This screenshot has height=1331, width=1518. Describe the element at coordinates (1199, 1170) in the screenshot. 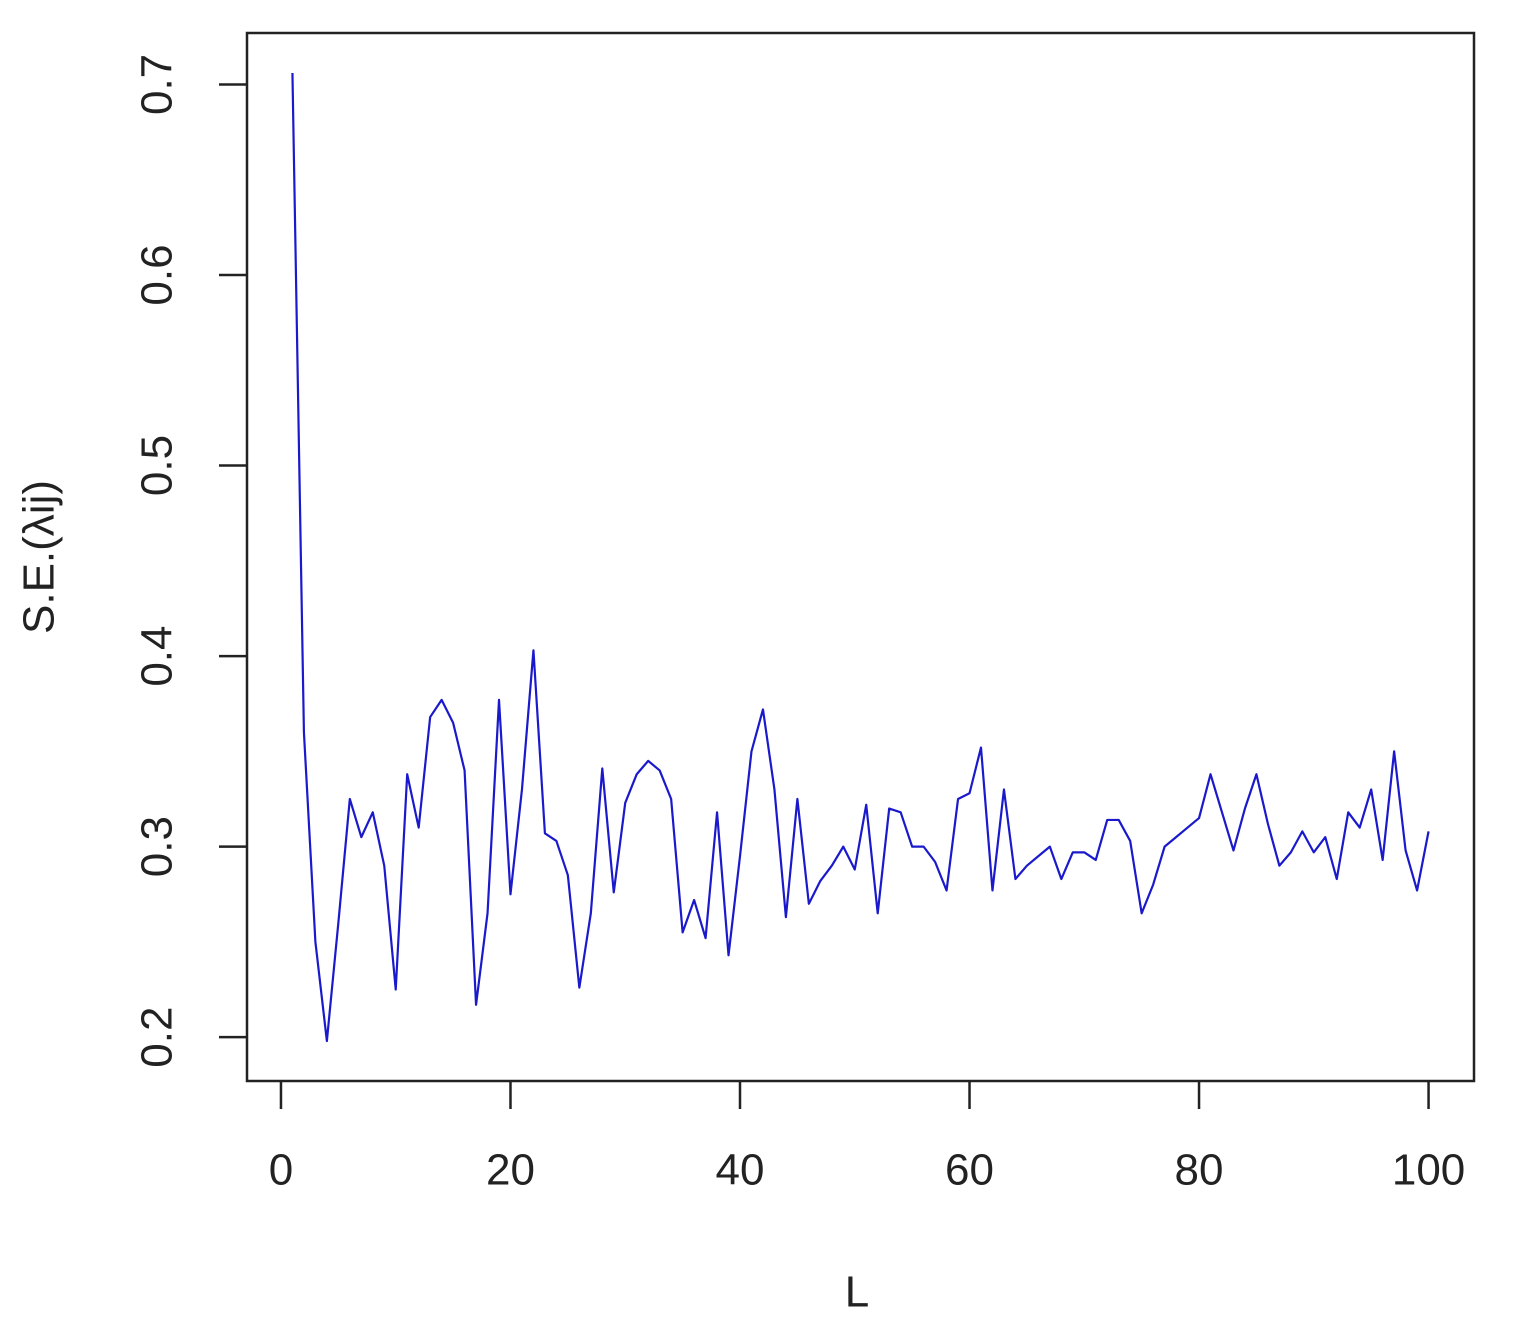

I see `x-tick-label: 80` at that location.